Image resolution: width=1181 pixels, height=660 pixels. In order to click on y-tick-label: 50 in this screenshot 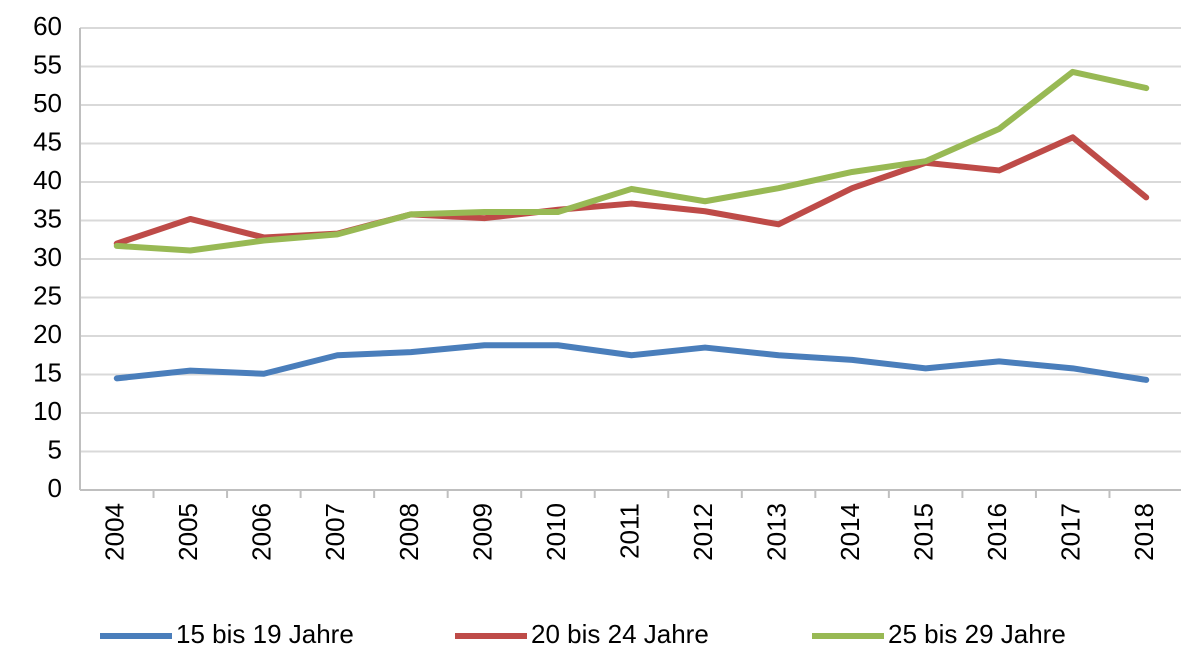, I will do `click(47, 103)`.